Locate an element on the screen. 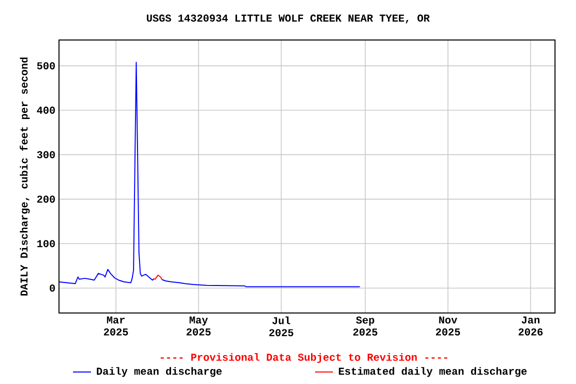 This screenshot has width=576, height=384. y-tick-label: 500 is located at coordinates (46, 66).